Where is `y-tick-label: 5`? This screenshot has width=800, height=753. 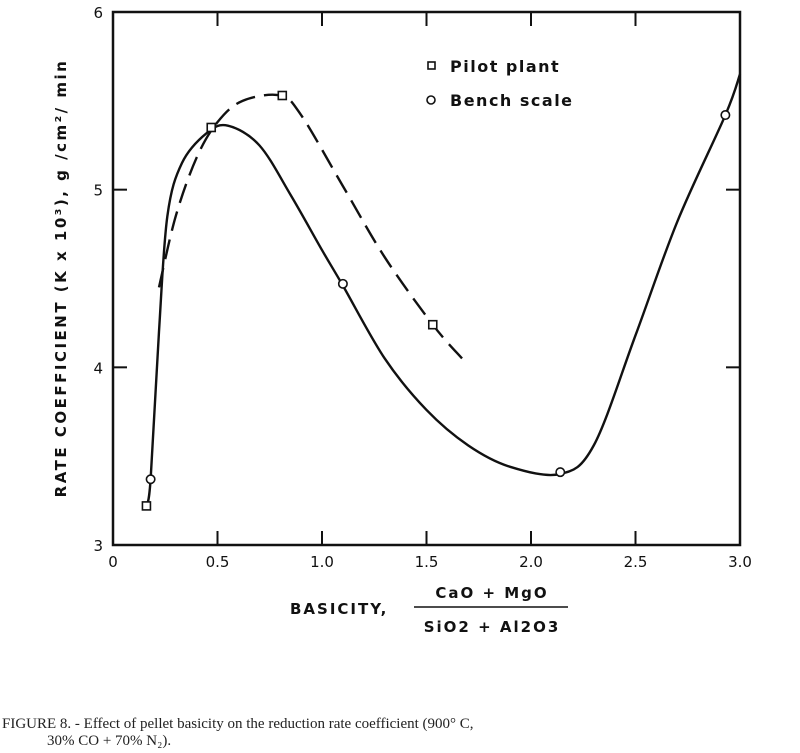
y-tick-label: 5 is located at coordinates (98, 191).